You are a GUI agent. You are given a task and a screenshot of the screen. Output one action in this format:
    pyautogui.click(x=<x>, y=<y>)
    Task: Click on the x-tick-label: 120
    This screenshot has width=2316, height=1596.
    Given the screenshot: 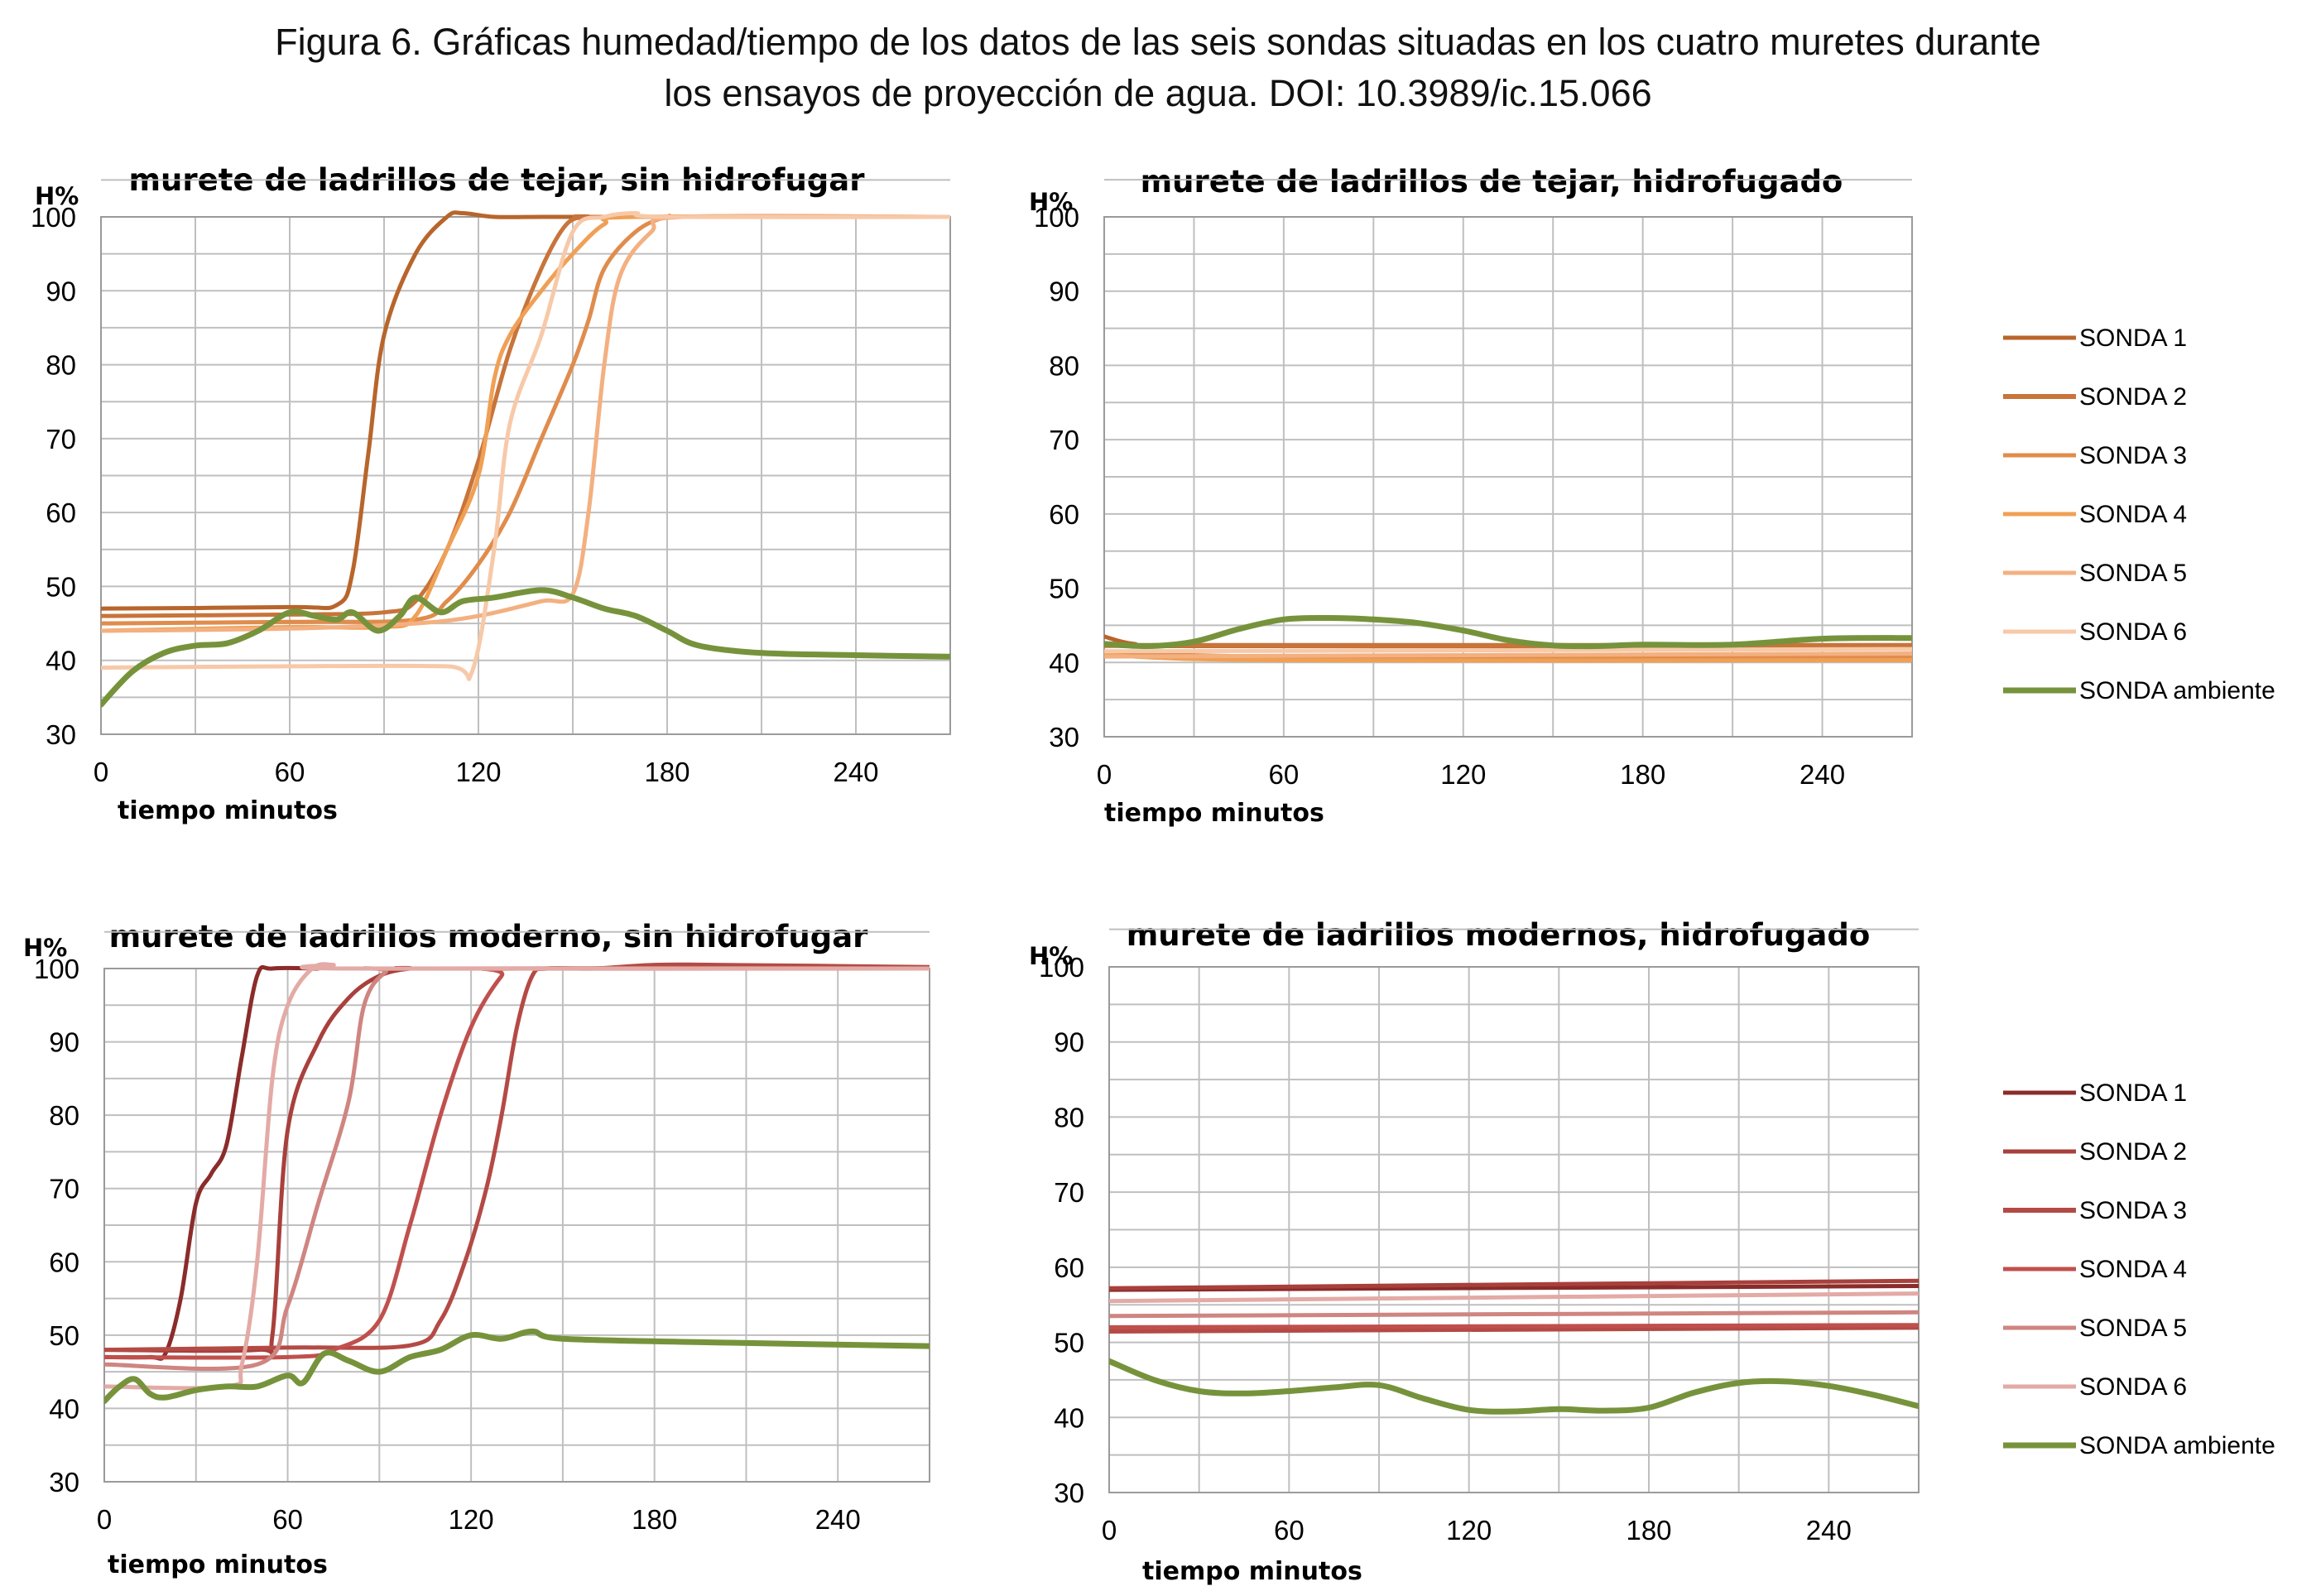 What is the action you would take?
    pyautogui.click(x=478, y=772)
    